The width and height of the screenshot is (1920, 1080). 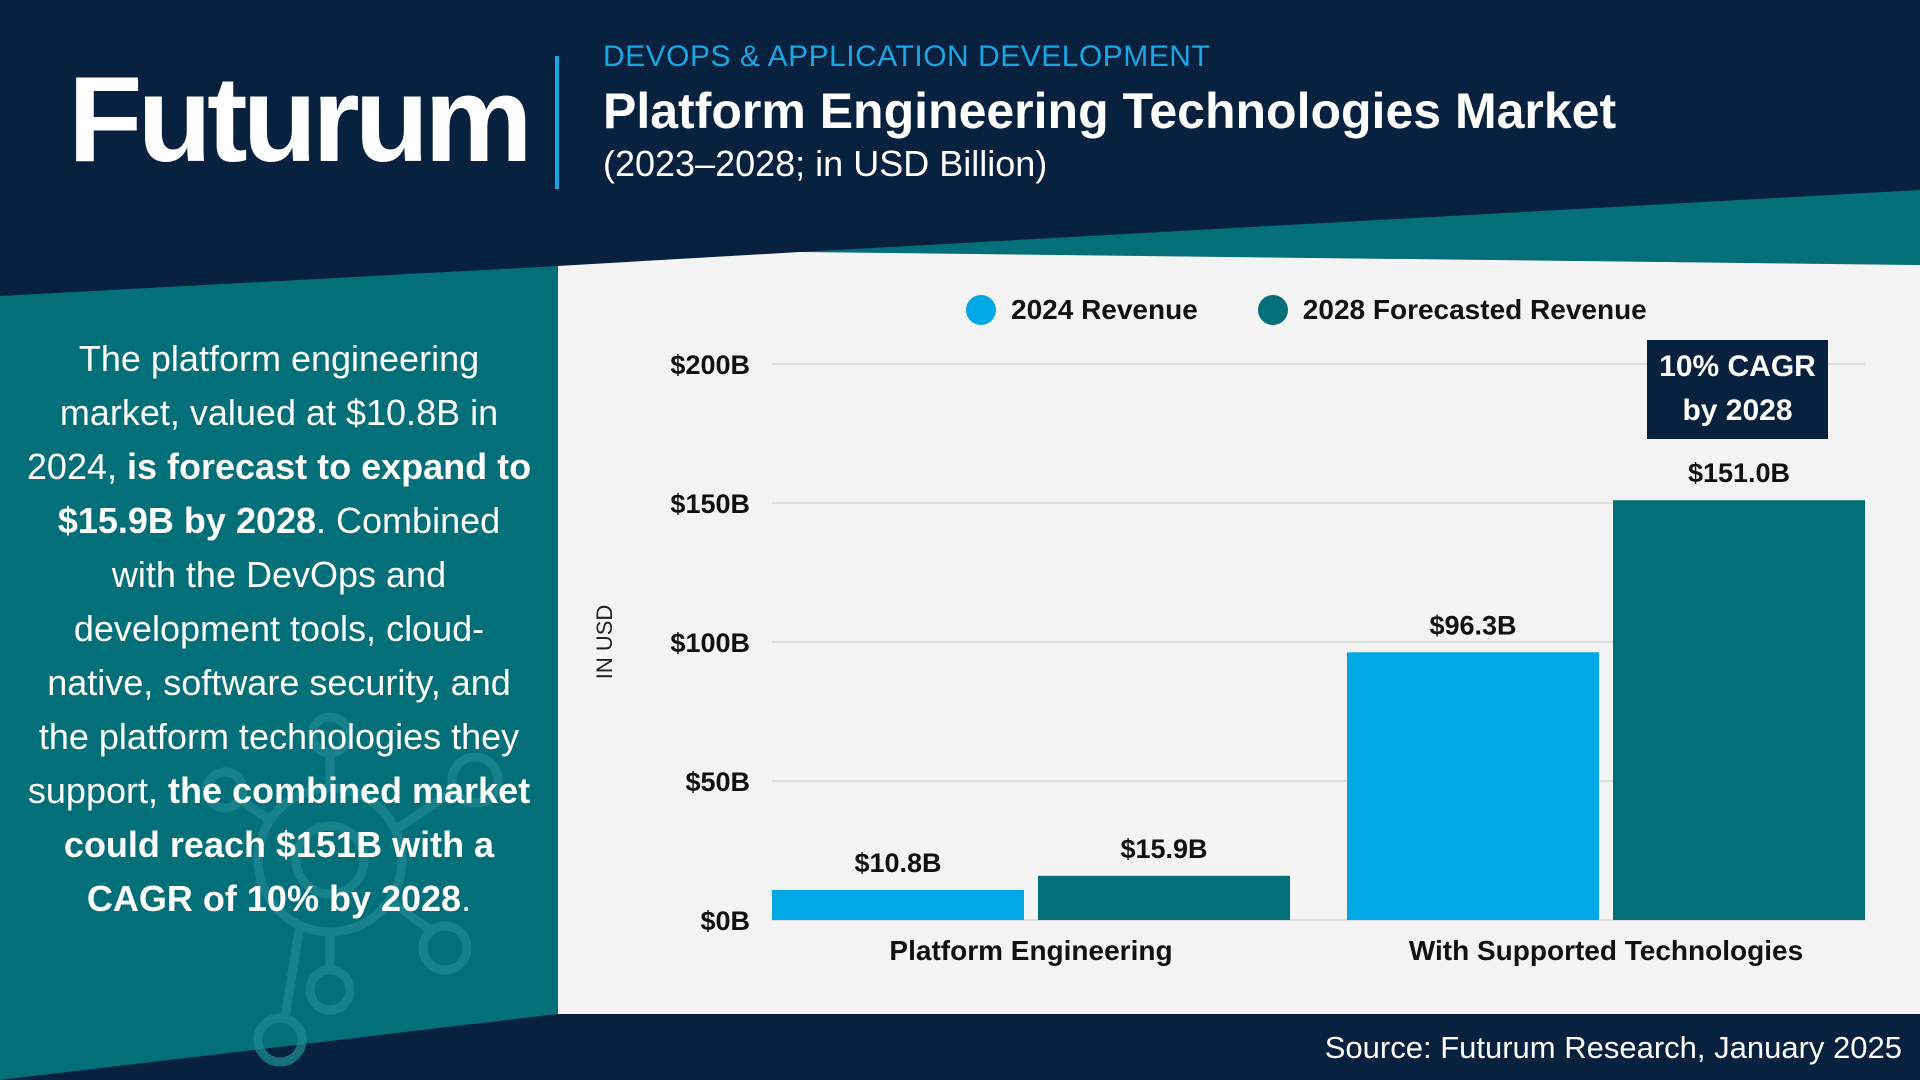 What do you see at coordinates (1472, 625) in the screenshot?
I see `data-label: $96.3B` at bounding box center [1472, 625].